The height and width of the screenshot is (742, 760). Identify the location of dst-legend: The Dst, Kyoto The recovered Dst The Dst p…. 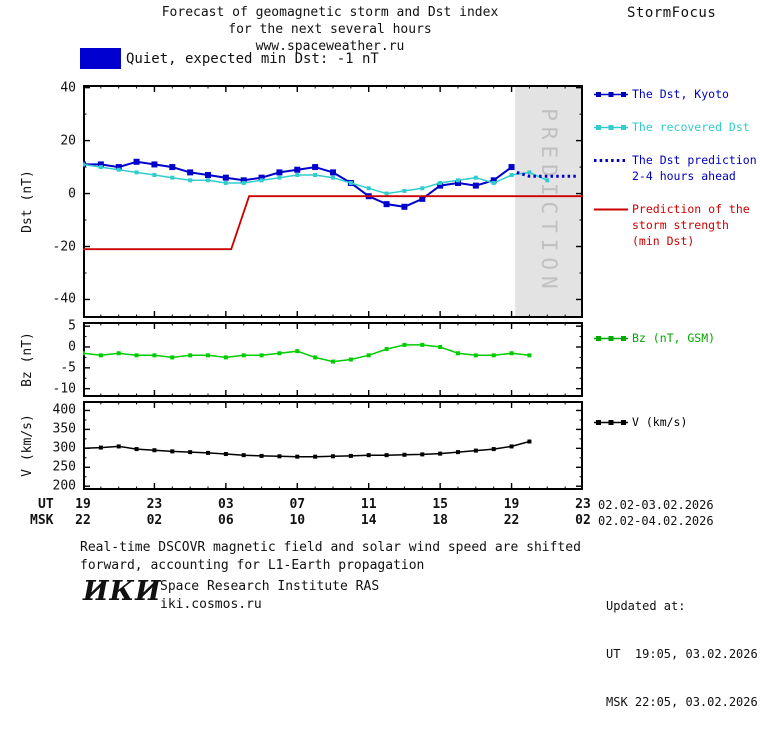
(676, 167).